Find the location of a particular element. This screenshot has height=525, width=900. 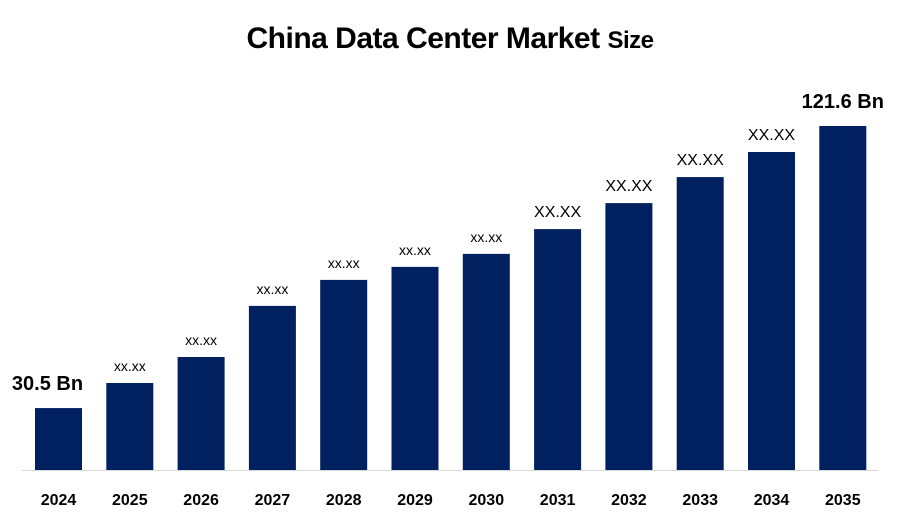

x-tick-label: 2025 is located at coordinates (130, 500).